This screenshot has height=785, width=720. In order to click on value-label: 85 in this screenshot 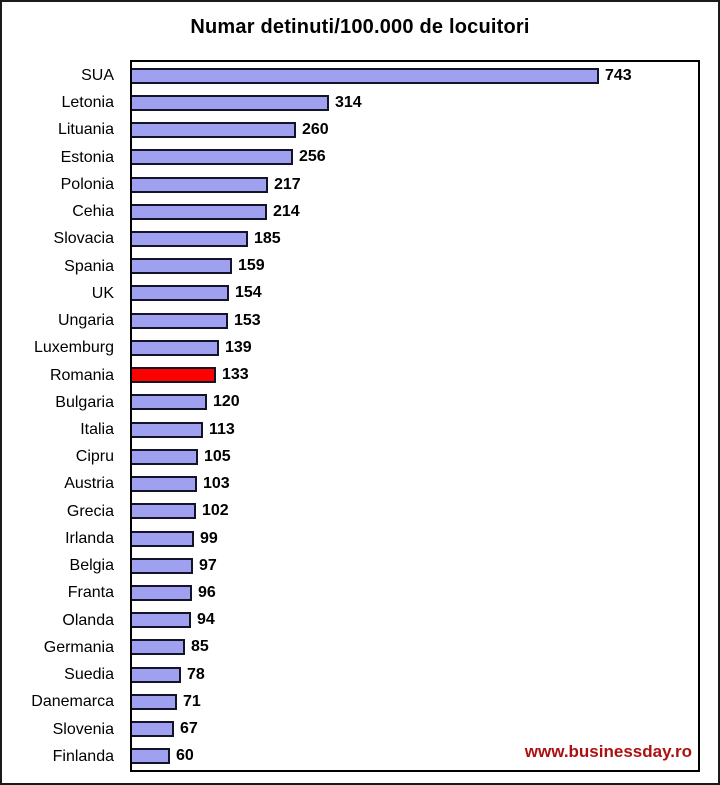, I will do `click(200, 647)`.